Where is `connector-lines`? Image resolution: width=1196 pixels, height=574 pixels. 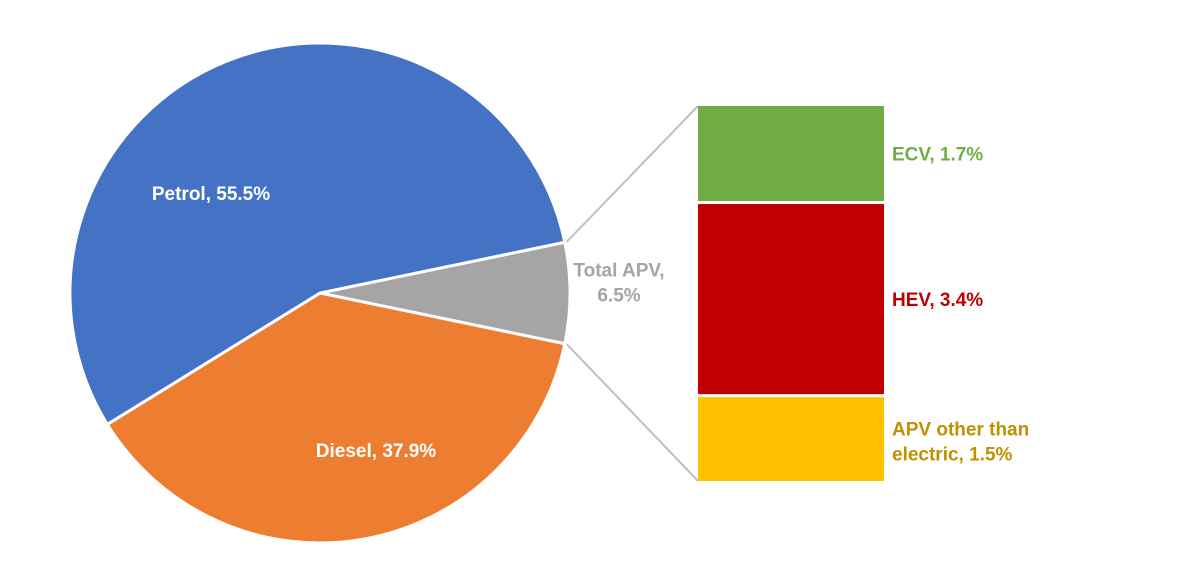
connector-lines is located at coordinates (632, 293).